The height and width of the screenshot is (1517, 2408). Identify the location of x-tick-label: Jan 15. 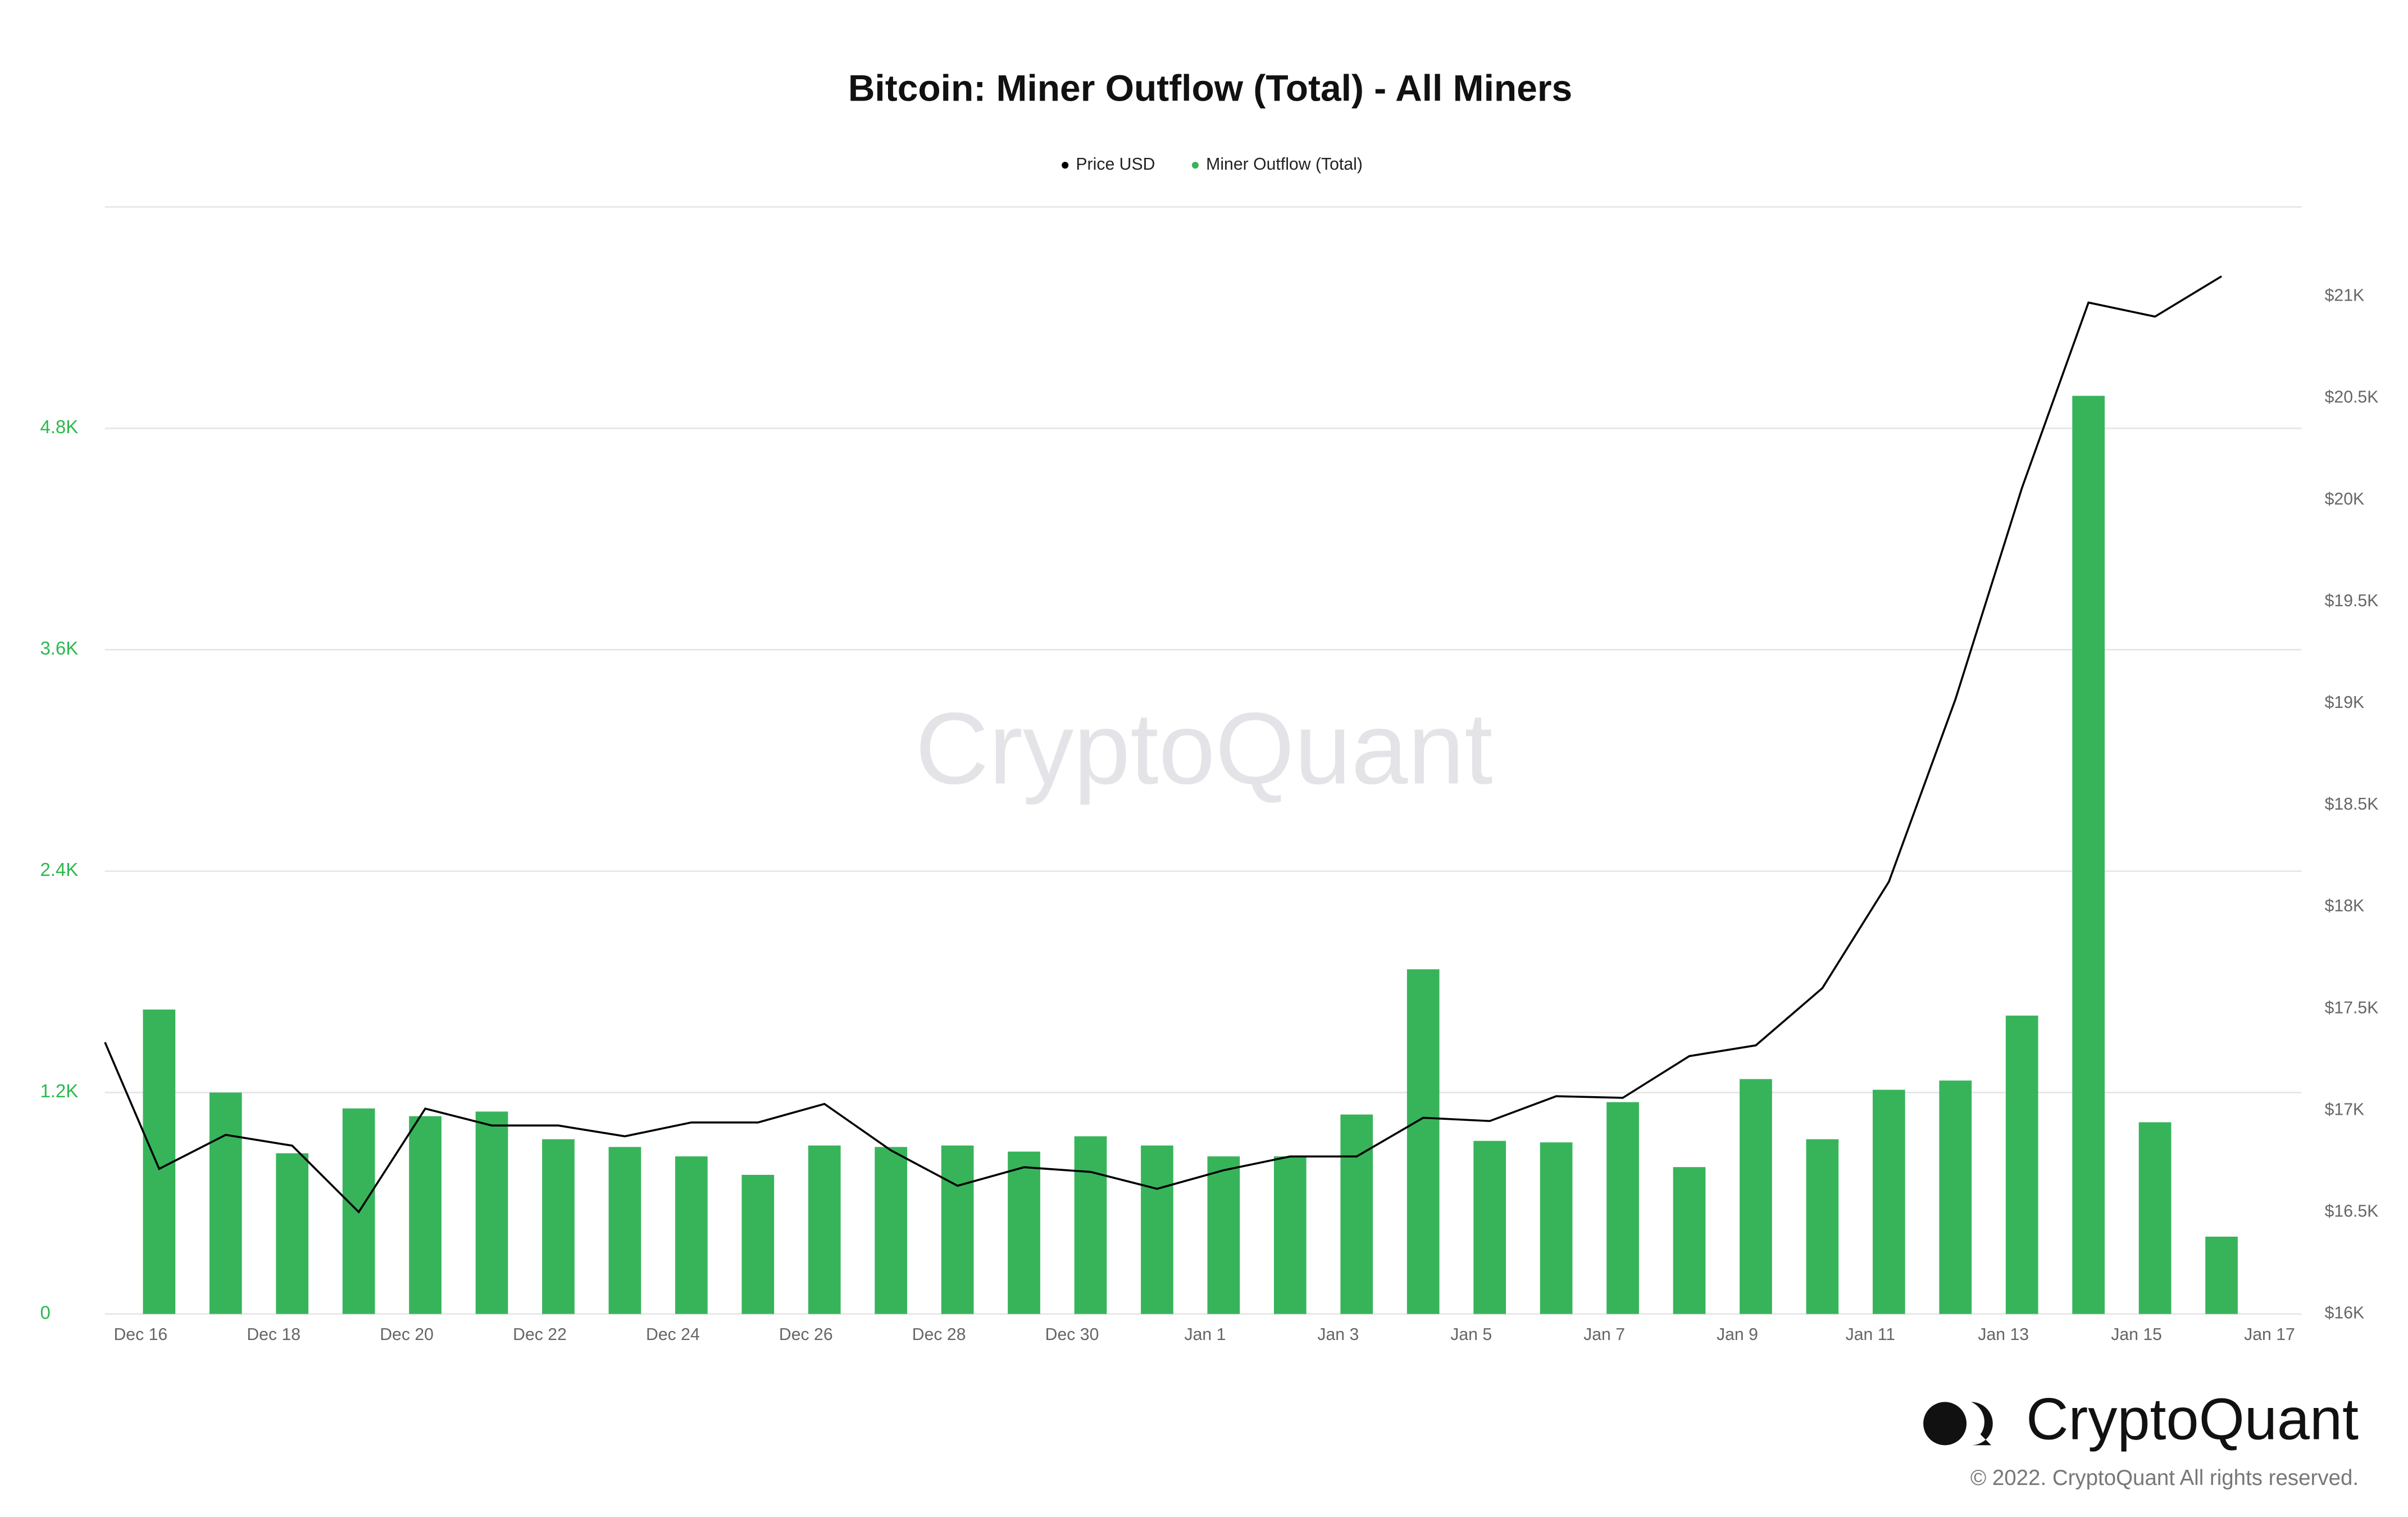
(2136, 1334).